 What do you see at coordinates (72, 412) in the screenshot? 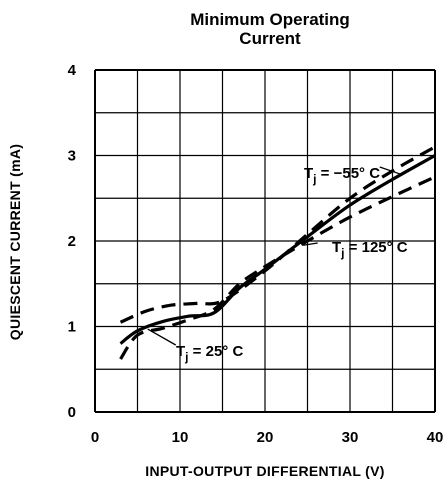
I see `y-tick-label: 0` at bounding box center [72, 412].